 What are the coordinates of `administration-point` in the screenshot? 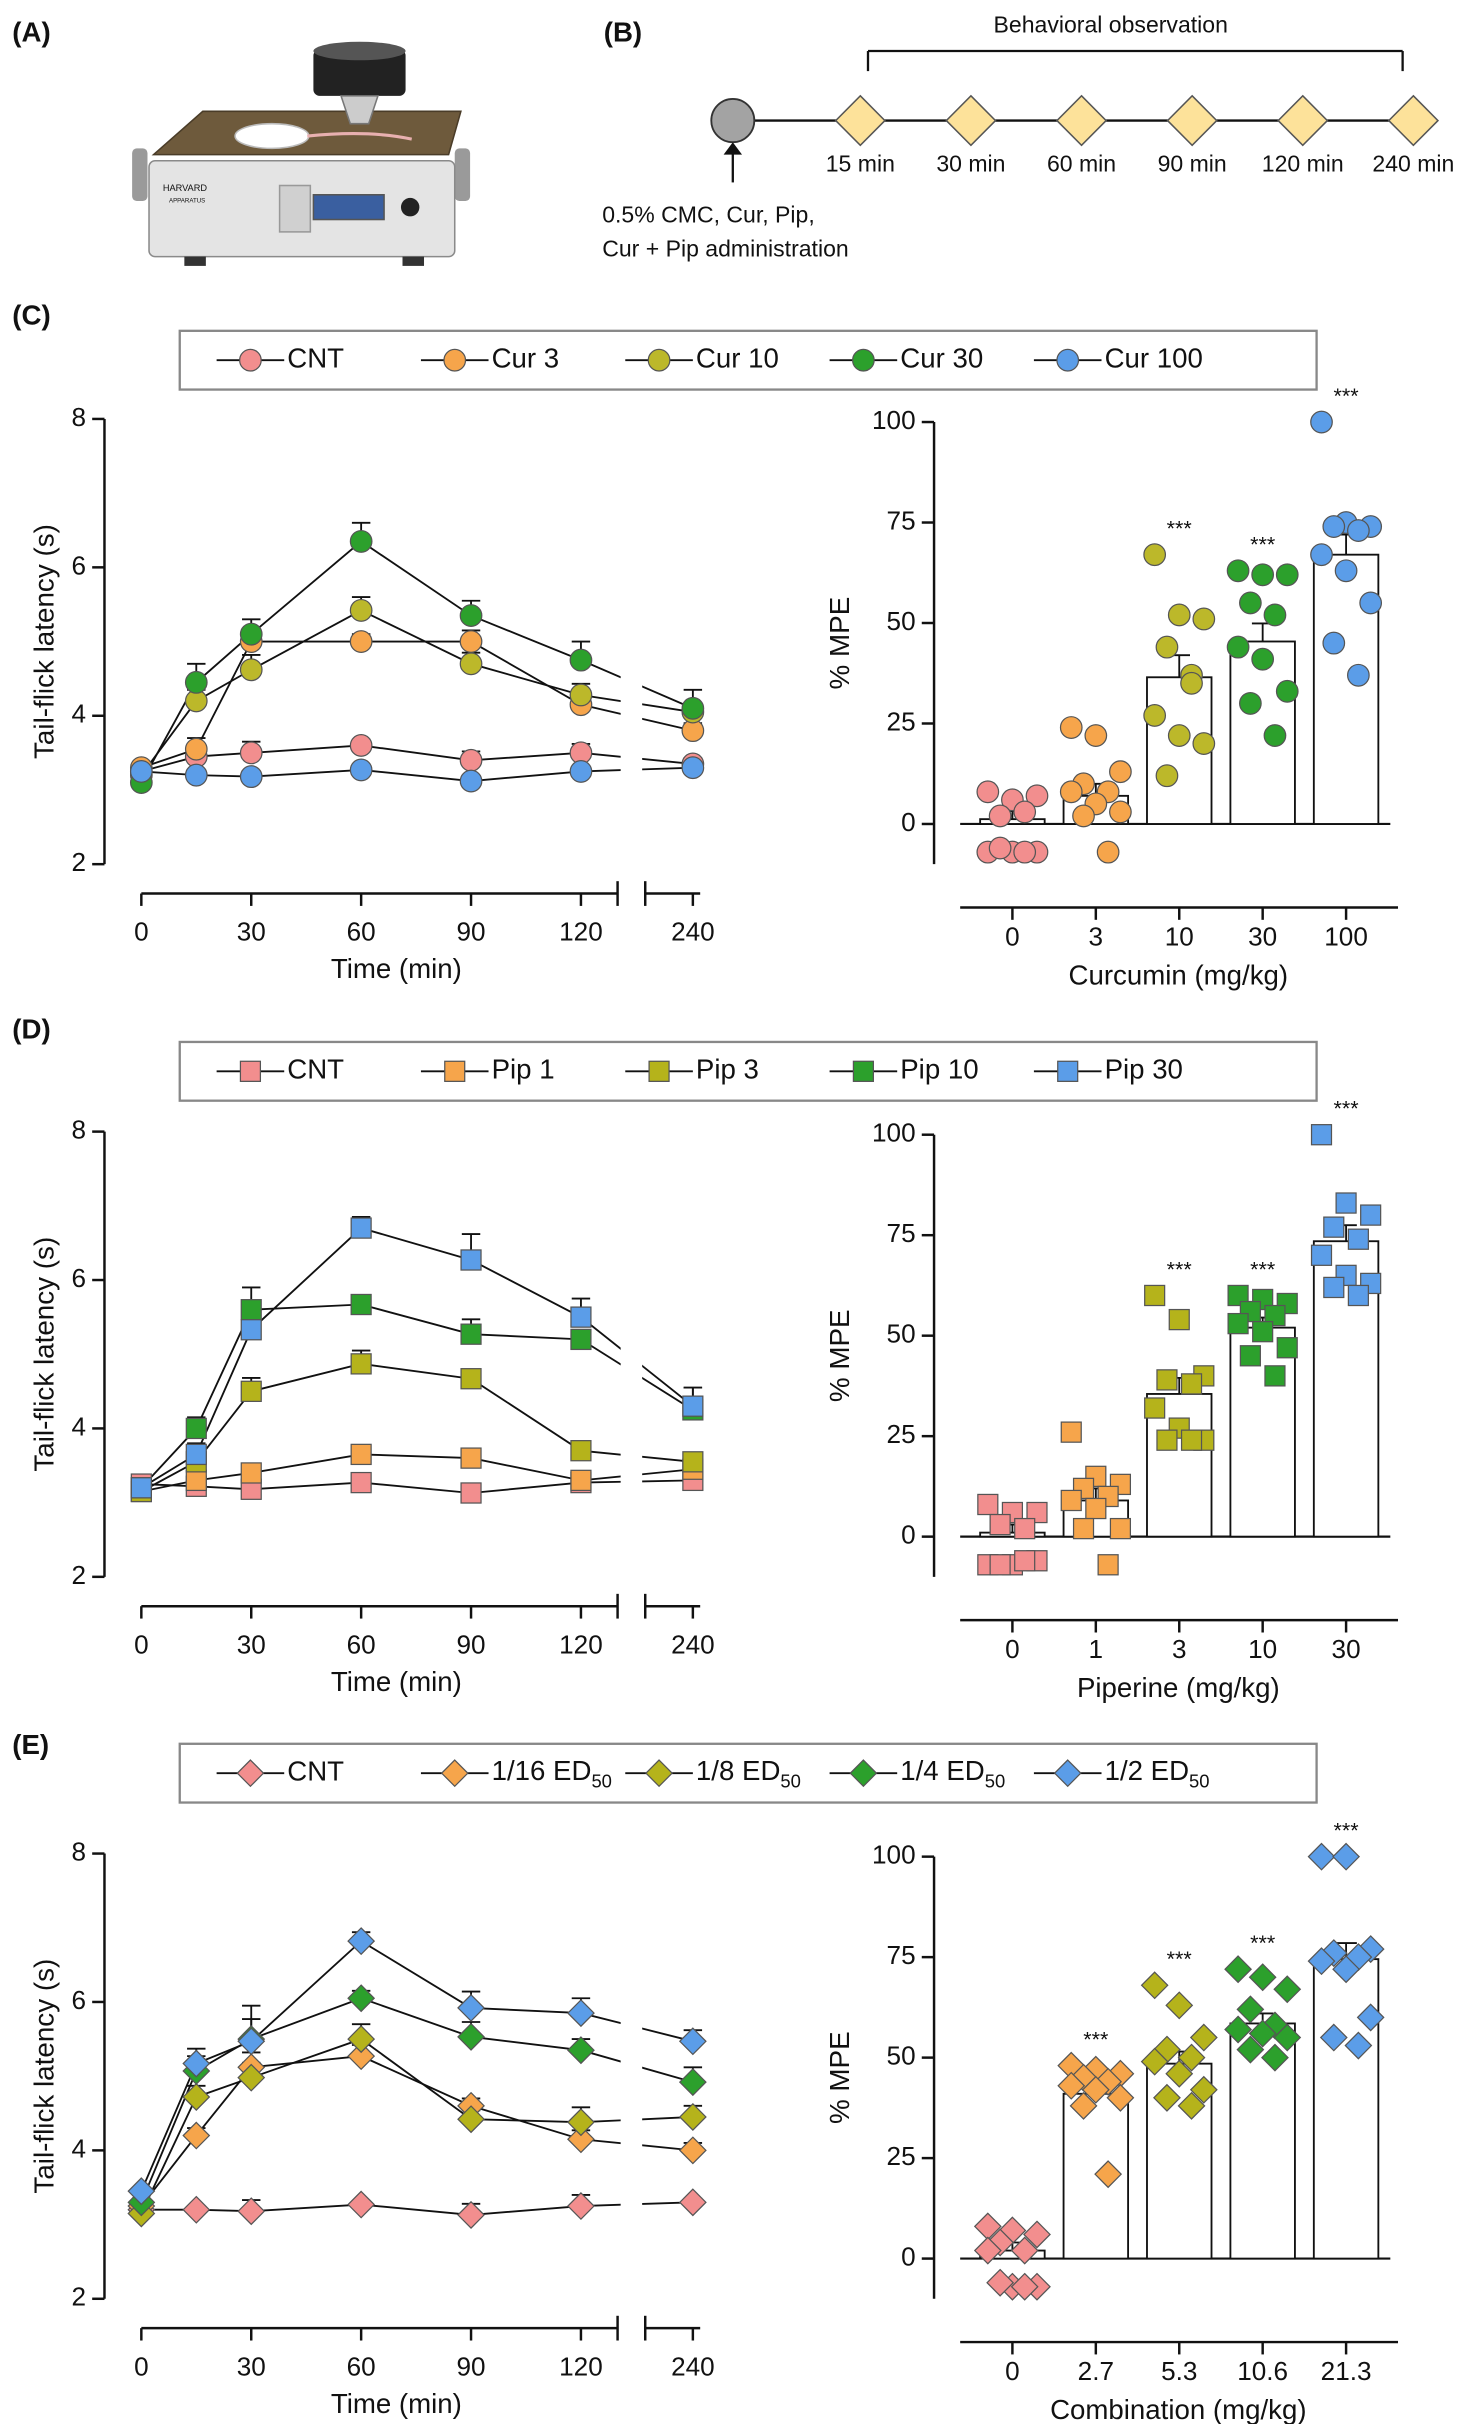 It's located at (733, 121).